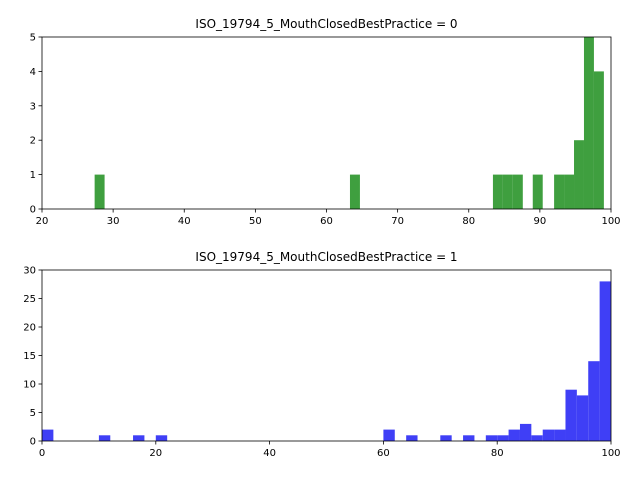 The image size is (640, 480). What do you see at coordinates (33, 141) in the screenshot?
I see `y-tick-label: 2` at bounding box center [33, 141].